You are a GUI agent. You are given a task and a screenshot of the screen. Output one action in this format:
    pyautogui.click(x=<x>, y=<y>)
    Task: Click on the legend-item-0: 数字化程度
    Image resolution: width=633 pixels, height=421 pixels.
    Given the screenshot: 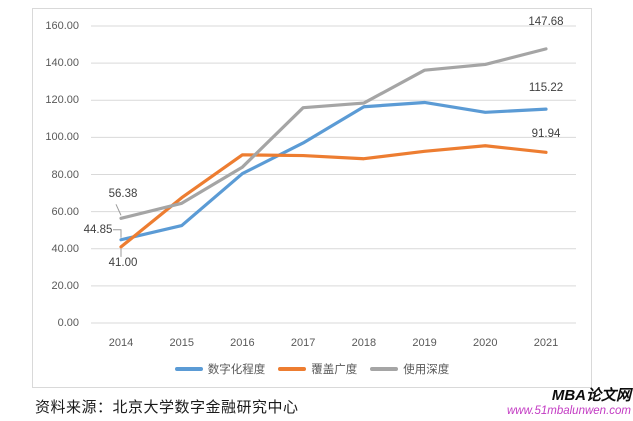 What is the action you would take?
    pyautogui.click(x=220, y=369)
    